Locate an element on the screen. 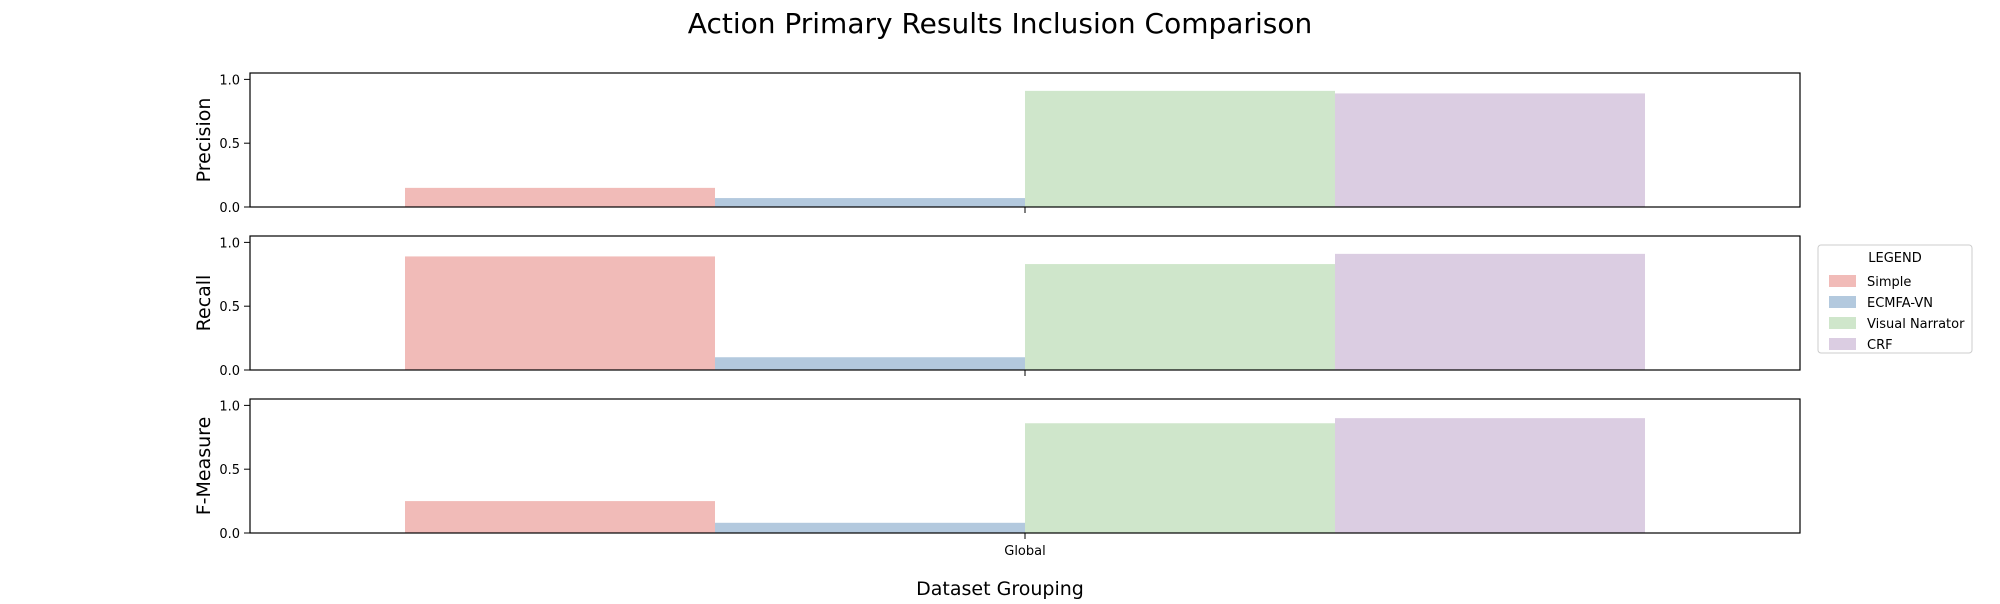 The height and width of the screenshot is (604, 2000). legend-swatch-simple is located at coordinates (1842, 281).